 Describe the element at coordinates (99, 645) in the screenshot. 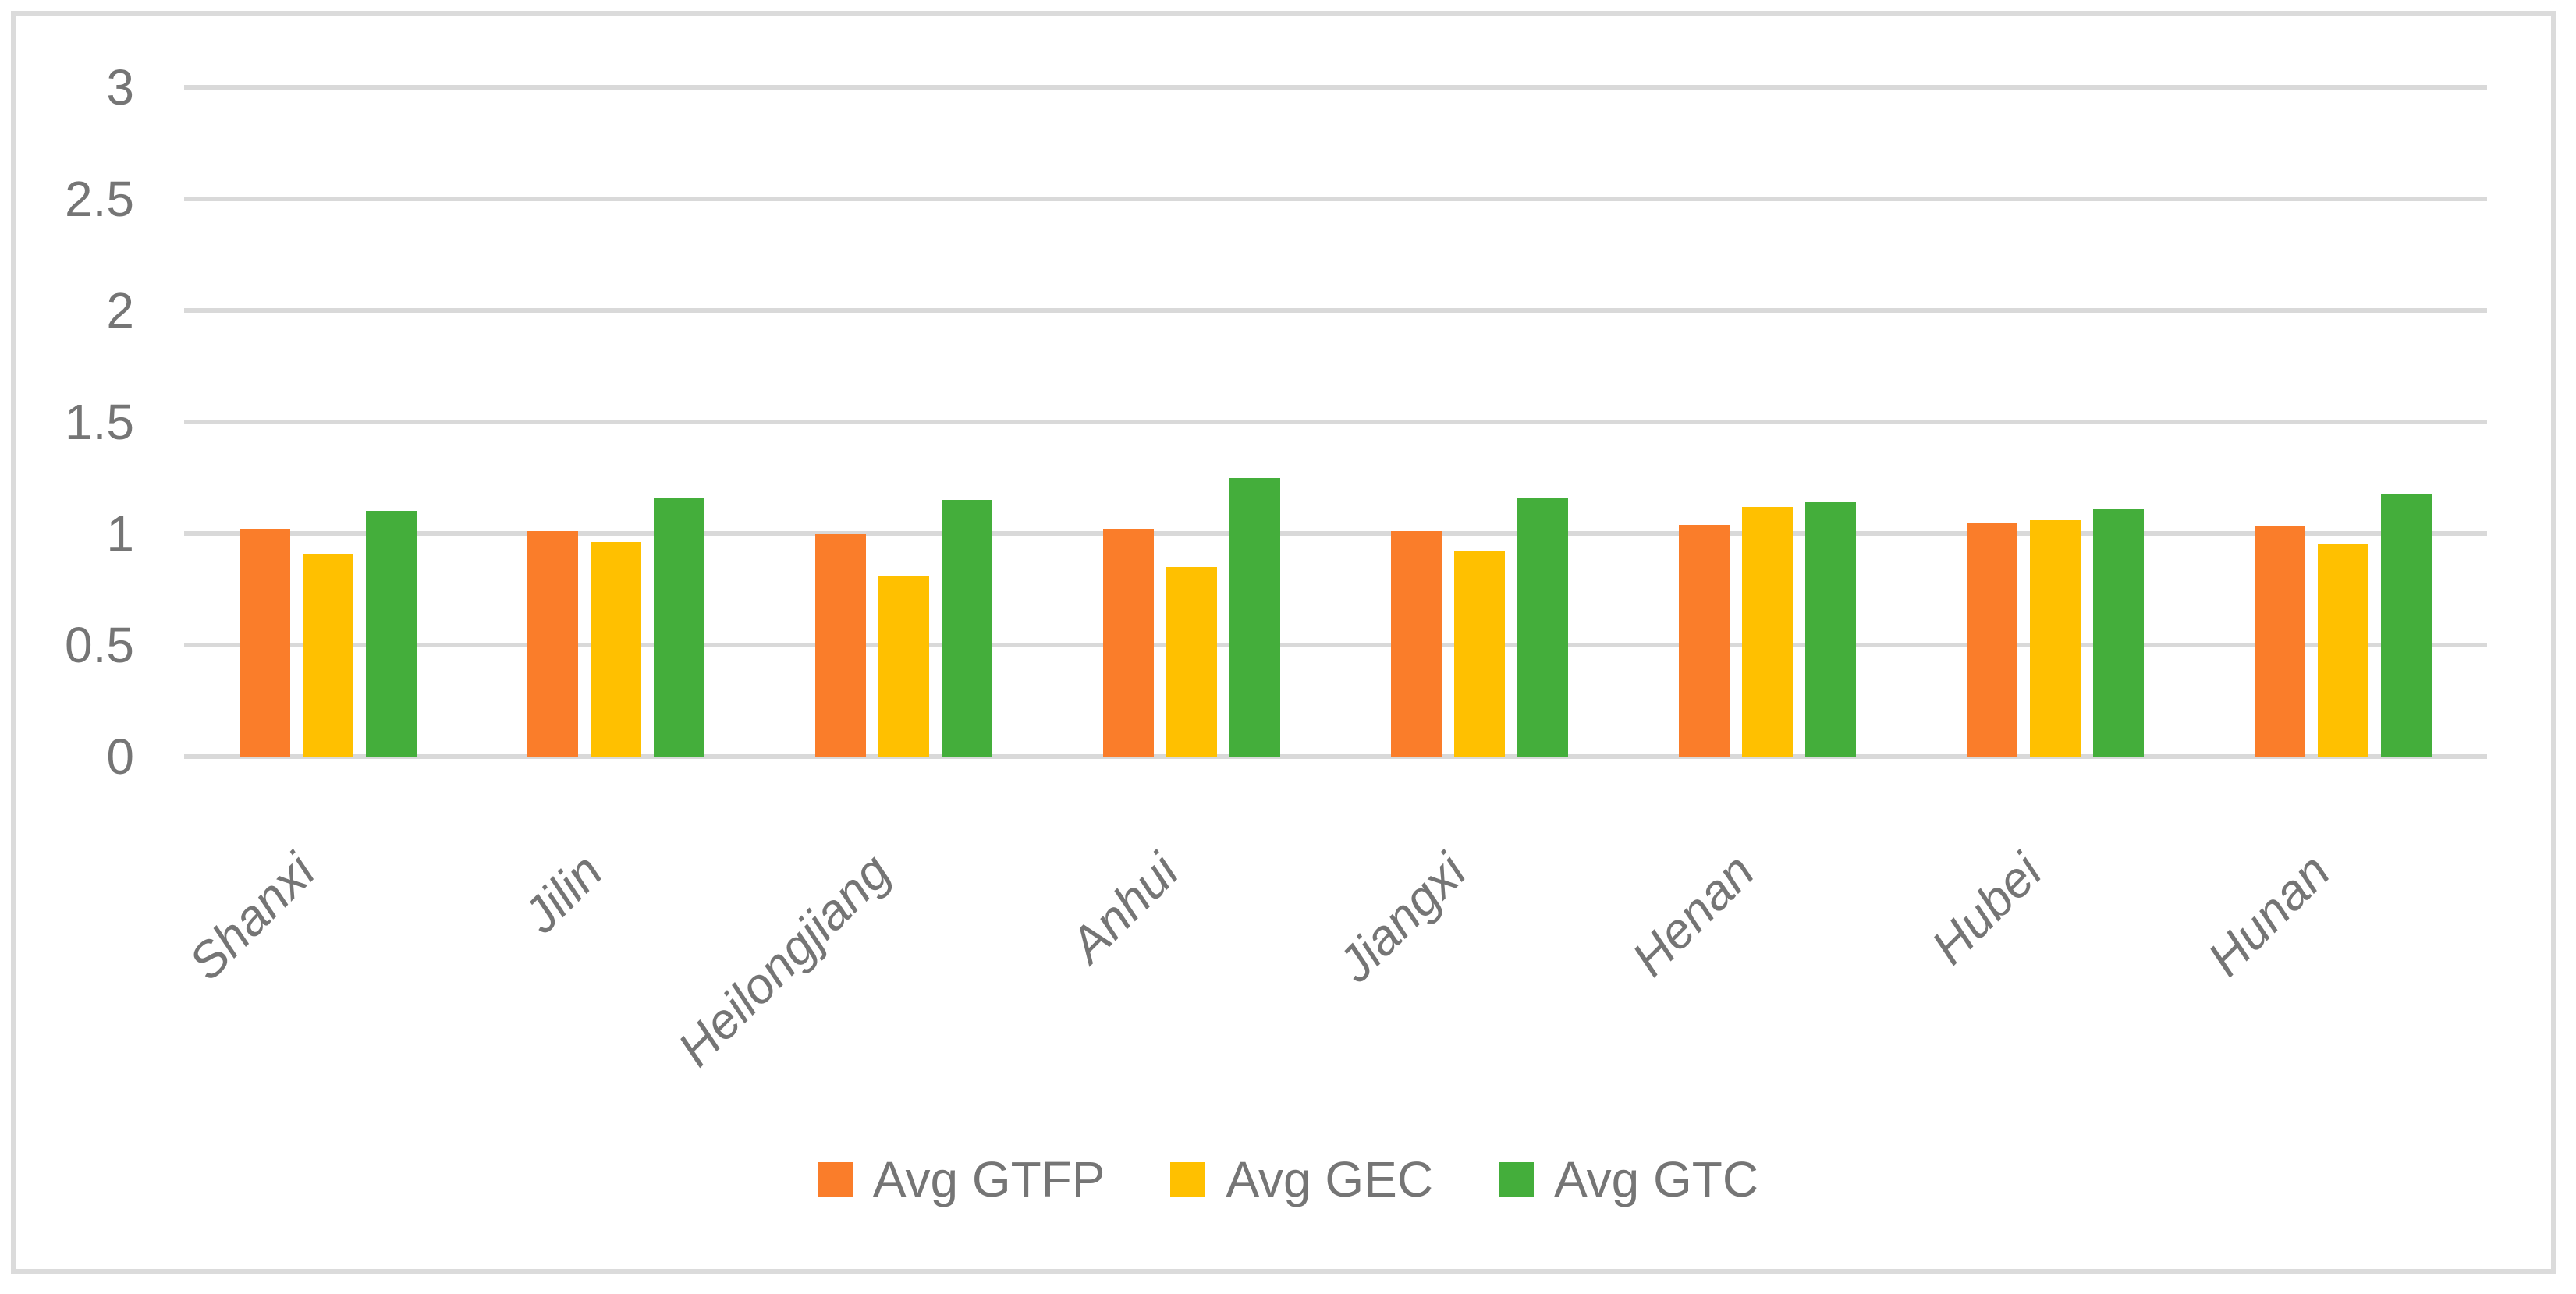

I see `y-tick-label-0.5: 0.5` at that location.